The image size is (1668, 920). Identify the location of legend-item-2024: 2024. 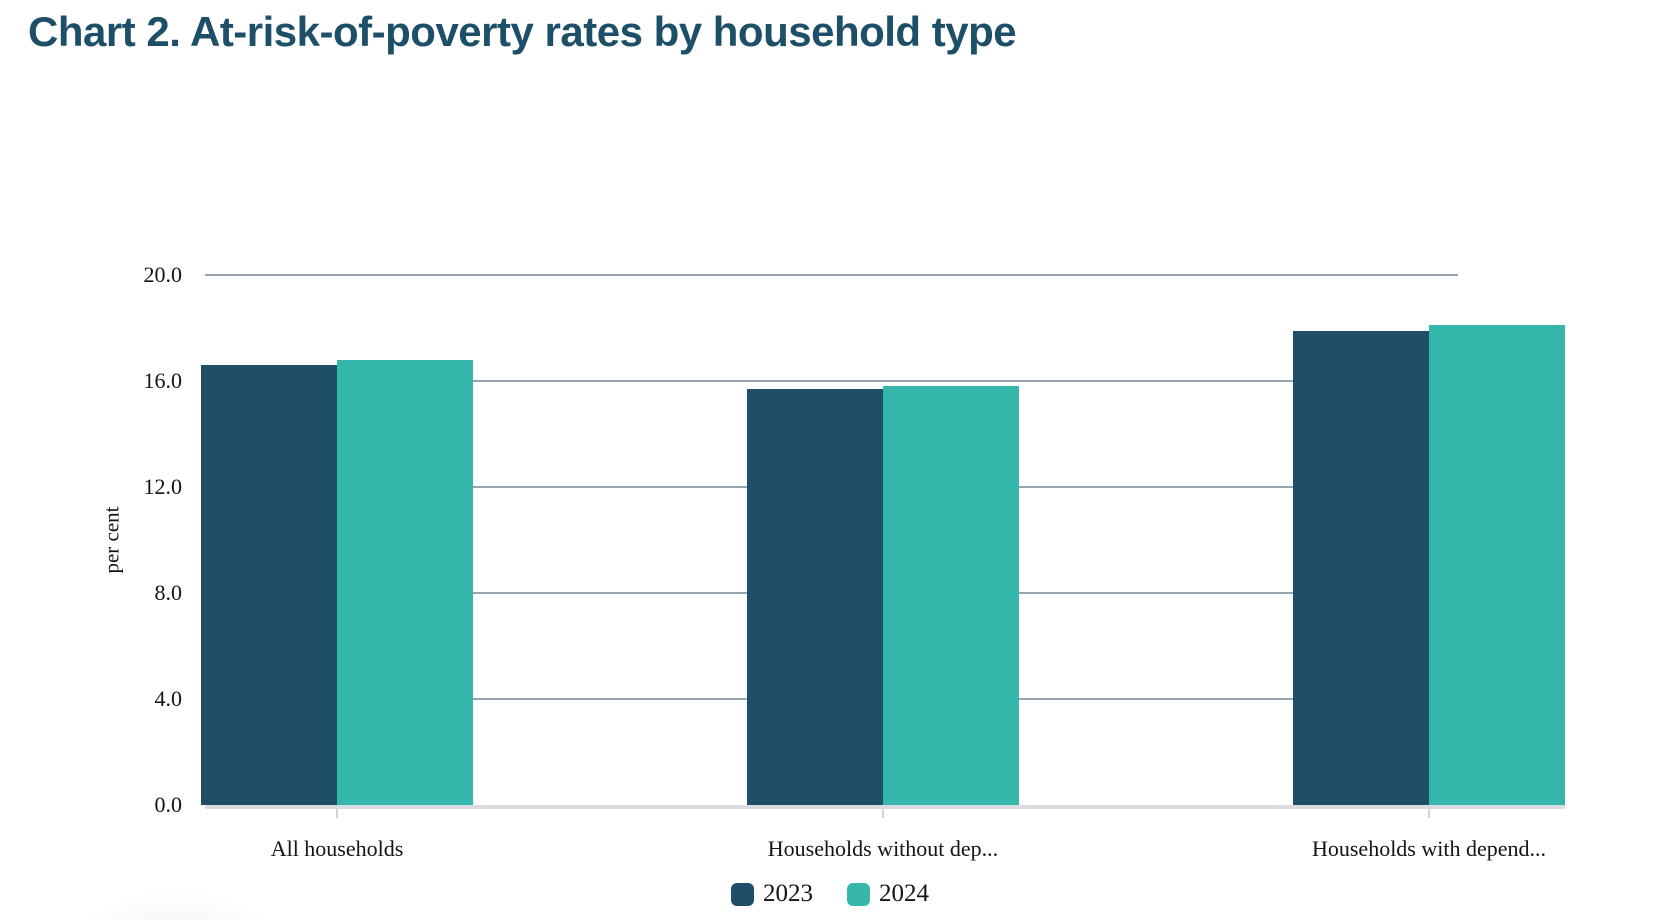
(888, 894).